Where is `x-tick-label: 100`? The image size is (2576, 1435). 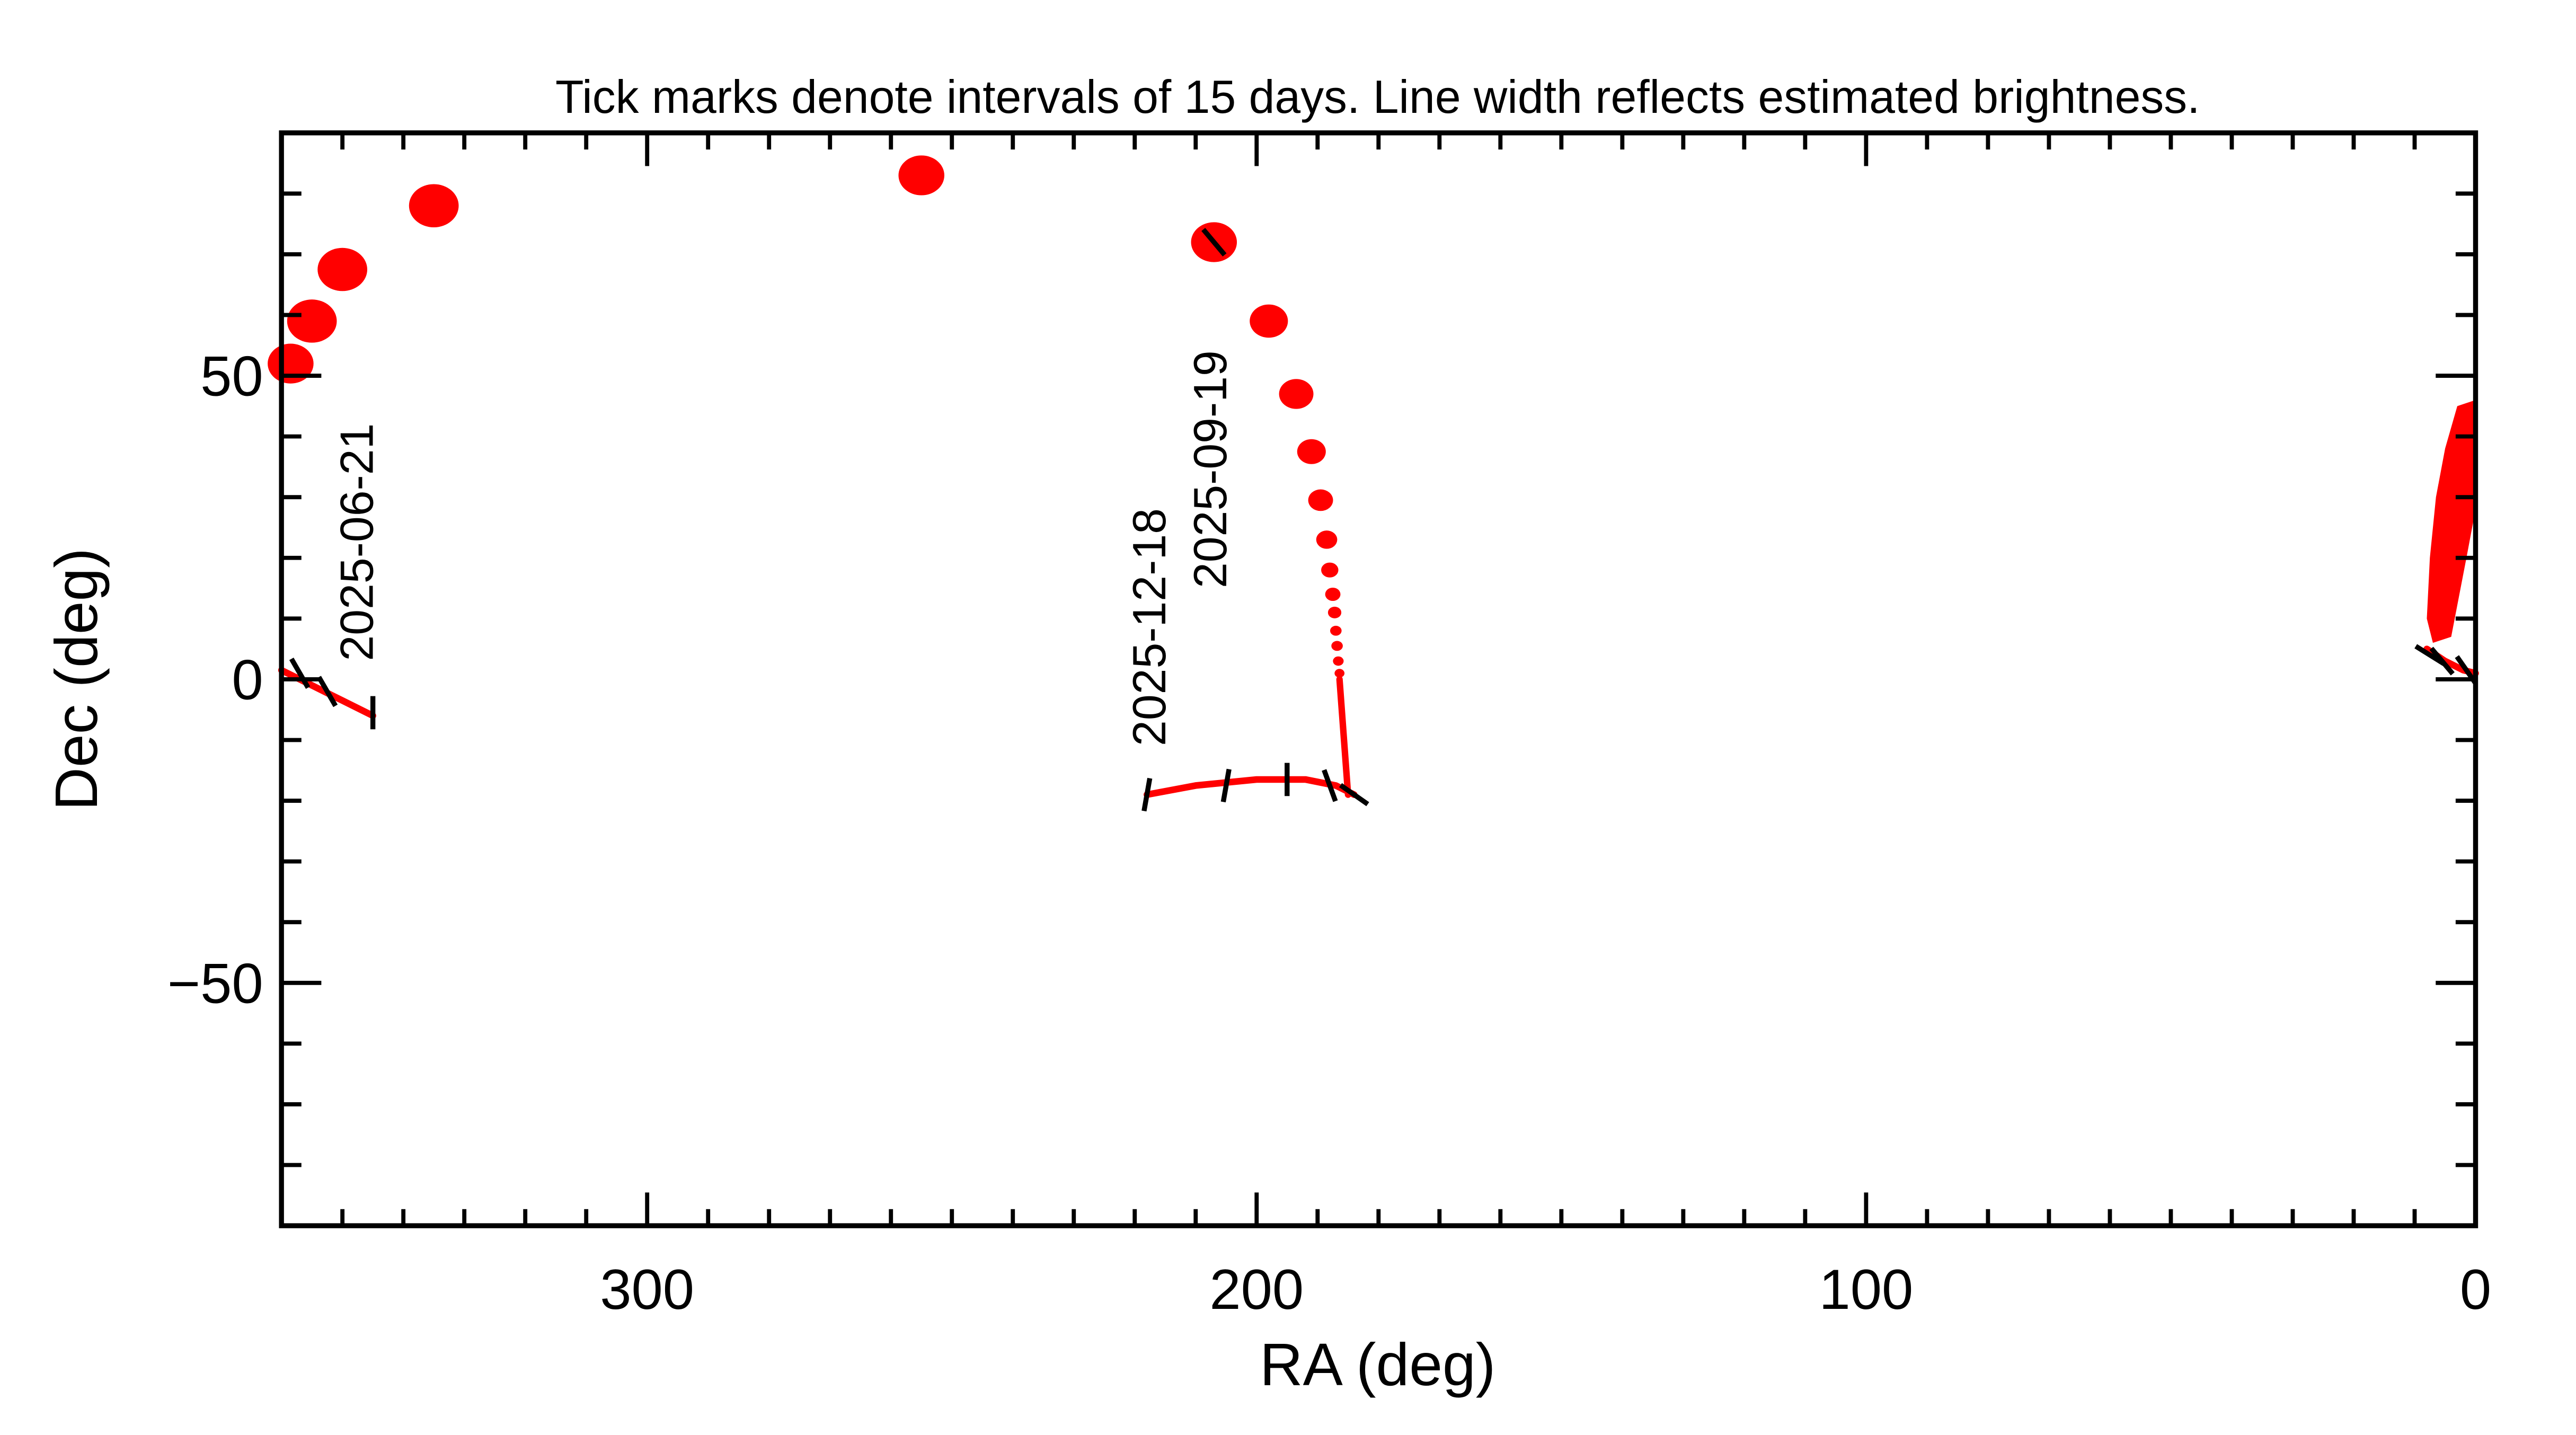
x-tick-label: 100 is located at coordinates (1866, 1289).